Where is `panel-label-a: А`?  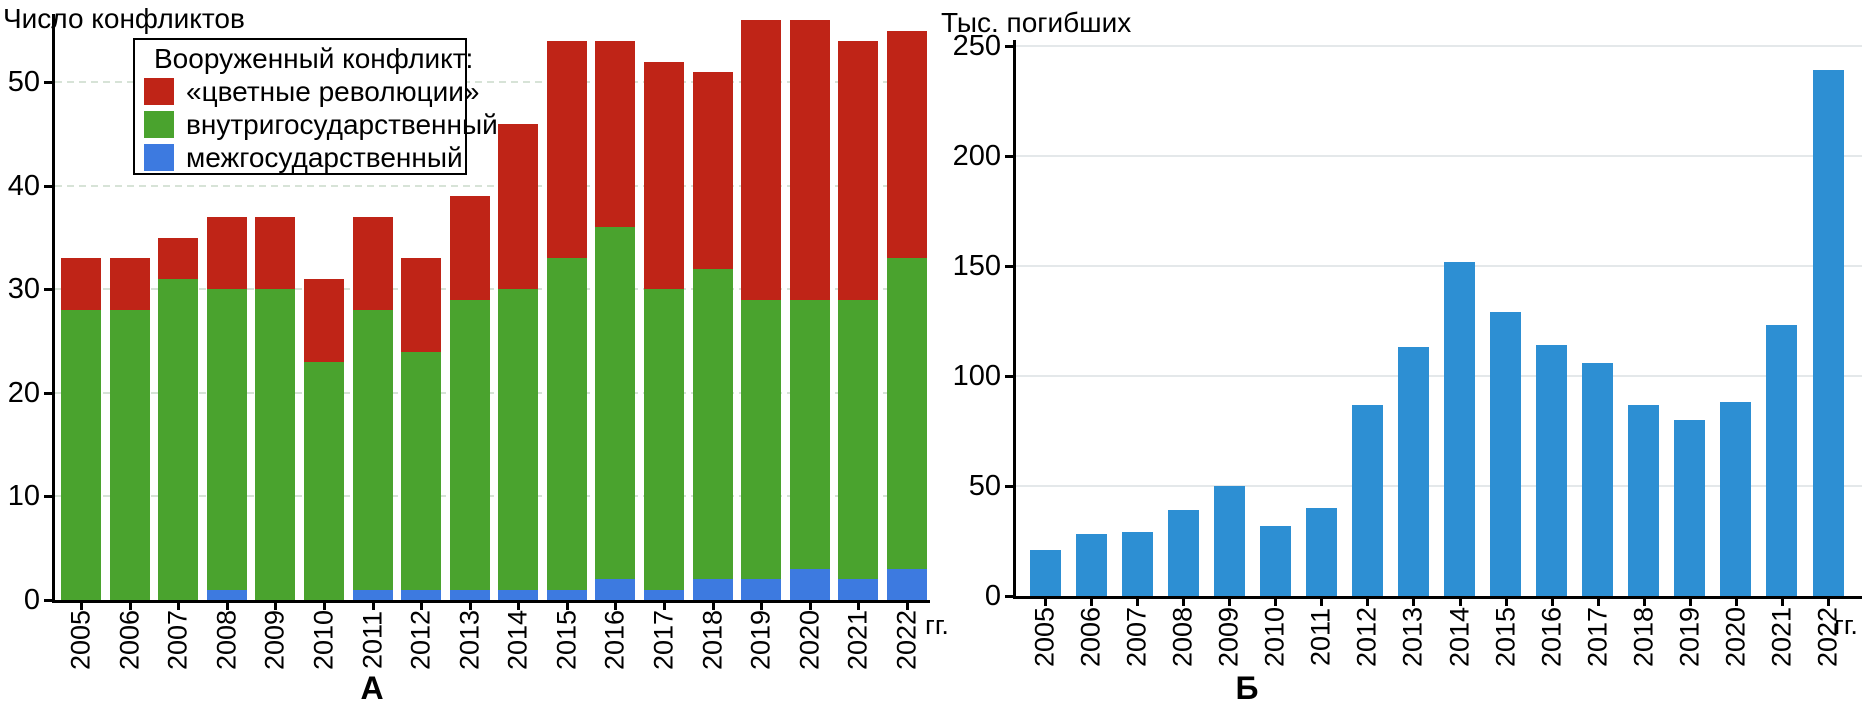 panel-label-a: А is located at coordinates (372, 688).